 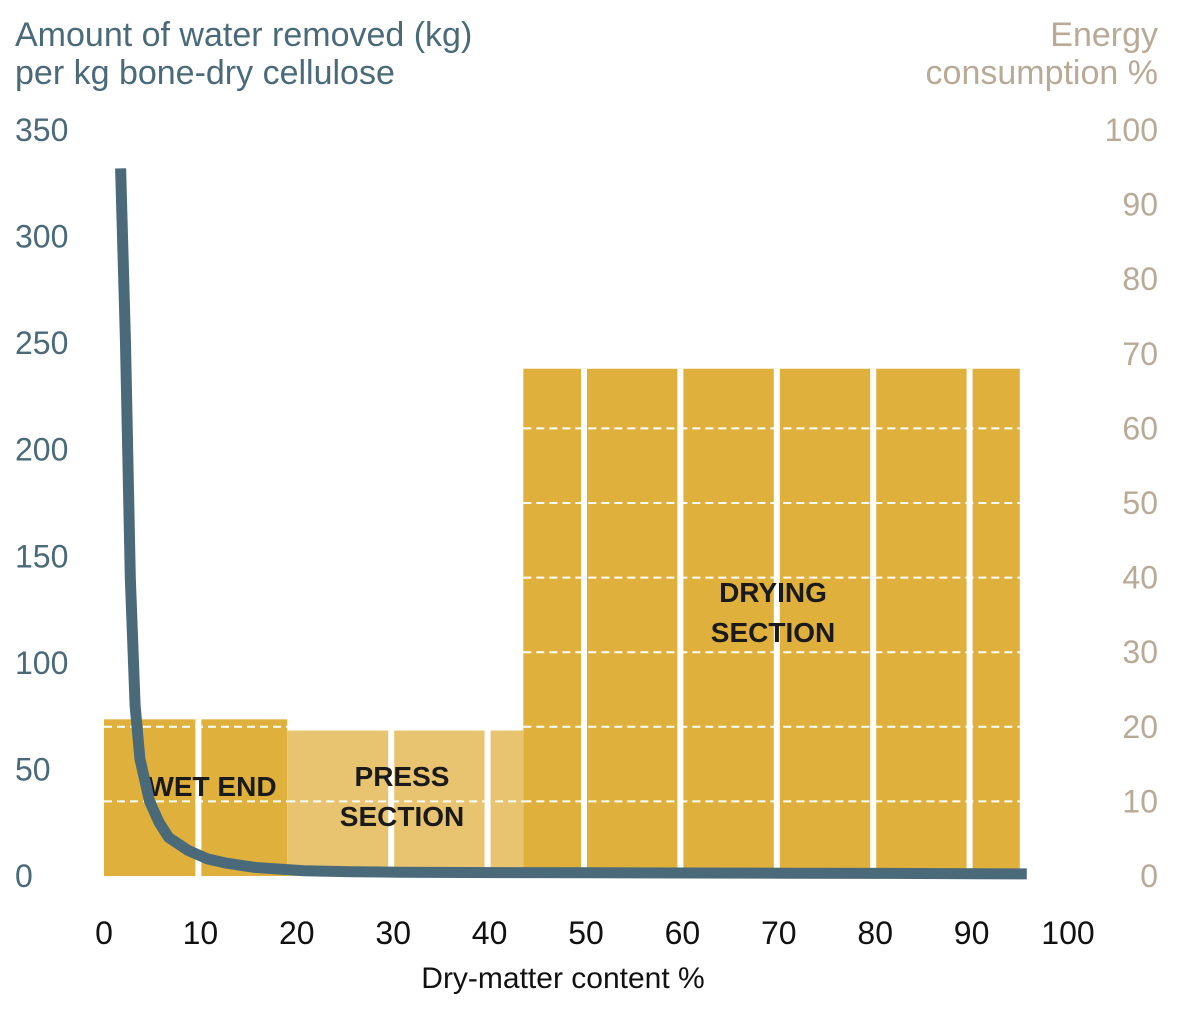 I want to click on left-axis-title-line: Amount of water removed (kg), so click(x=243, y=35).